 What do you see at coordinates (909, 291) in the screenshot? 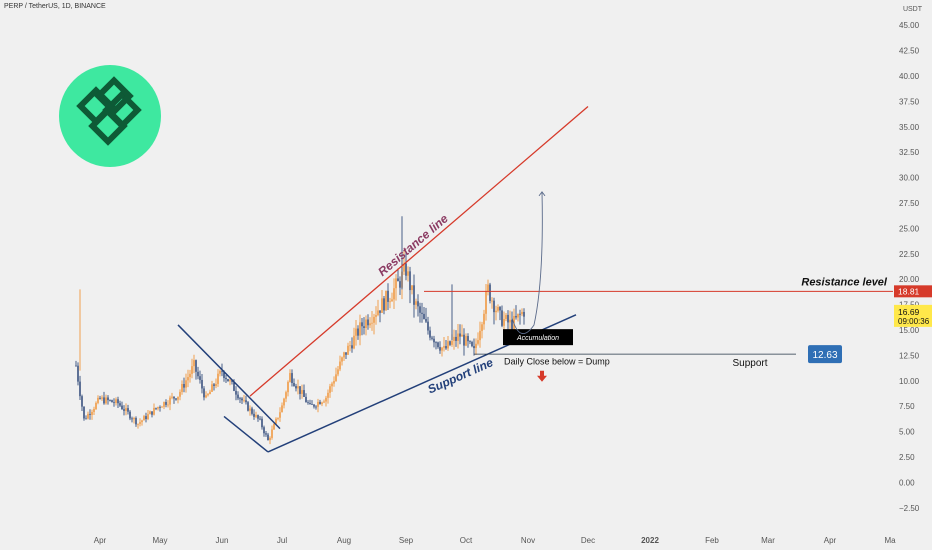
I see `resistance-level-badge-text: 18.81` at bounding box center [909, 291].